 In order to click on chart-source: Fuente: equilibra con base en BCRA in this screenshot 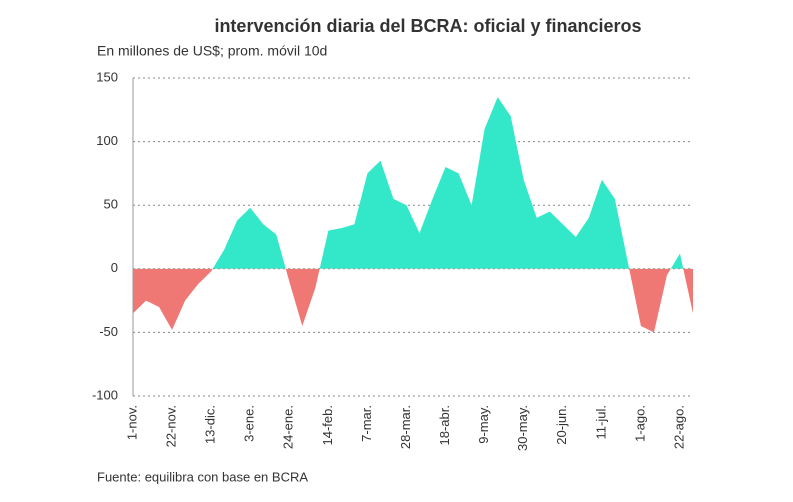, I will do `click(202, 476)`.